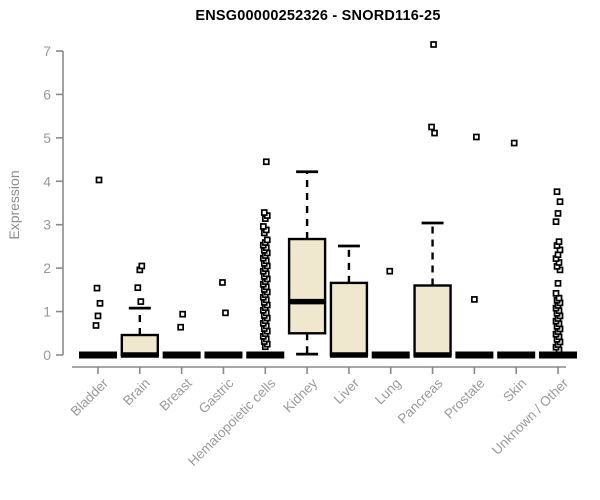 The width and height of the screenshot is (600, 500). I want to click on x-tick-label-unknown-other: Unknown / Other, so click(530, 416).